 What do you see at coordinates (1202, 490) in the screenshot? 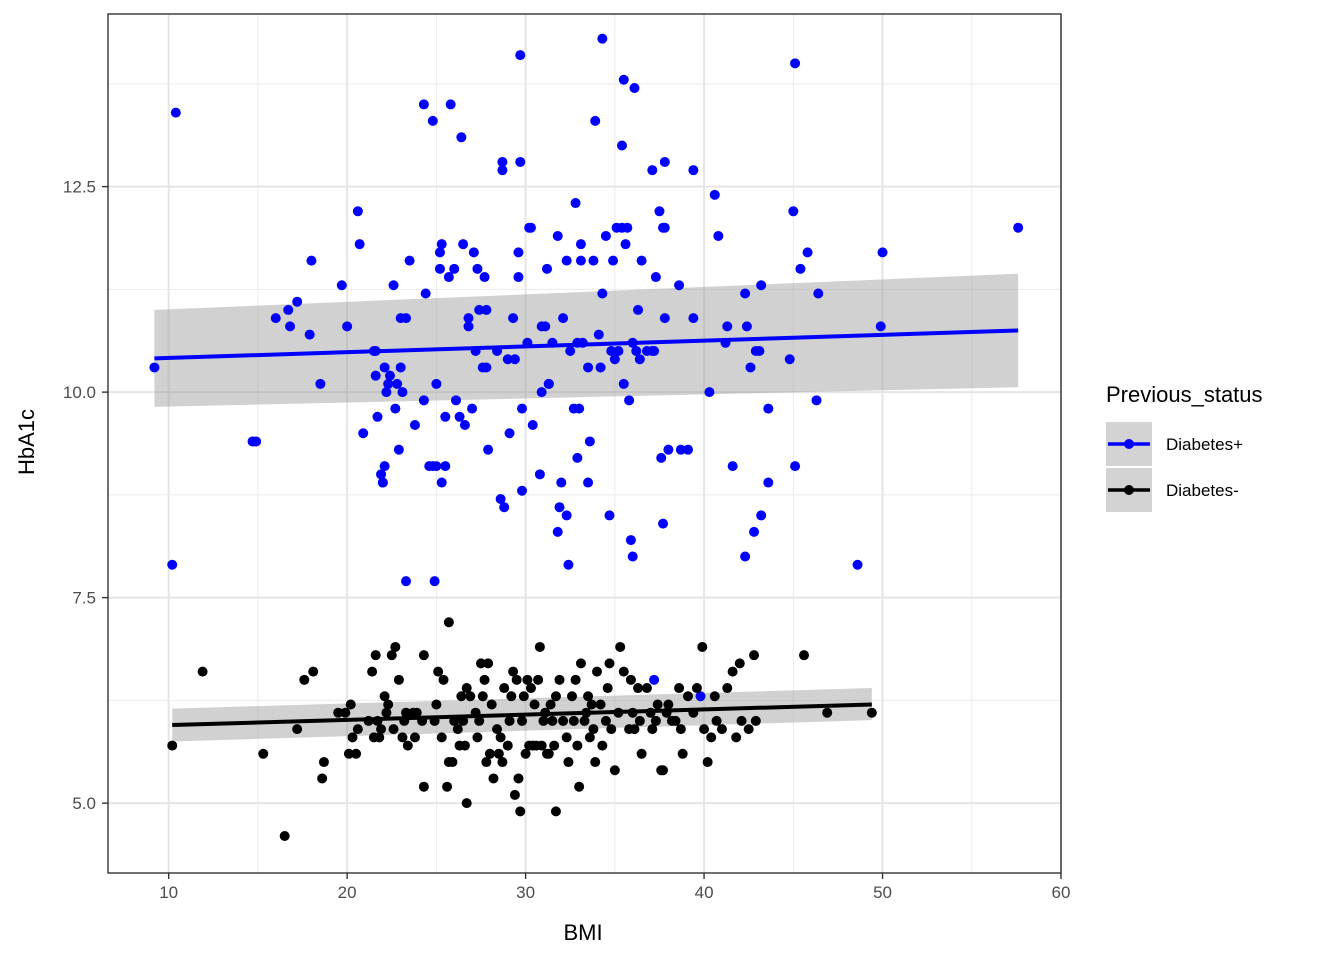
I see `legend-label: Diabetes-` at bounding box center [1202, 490].